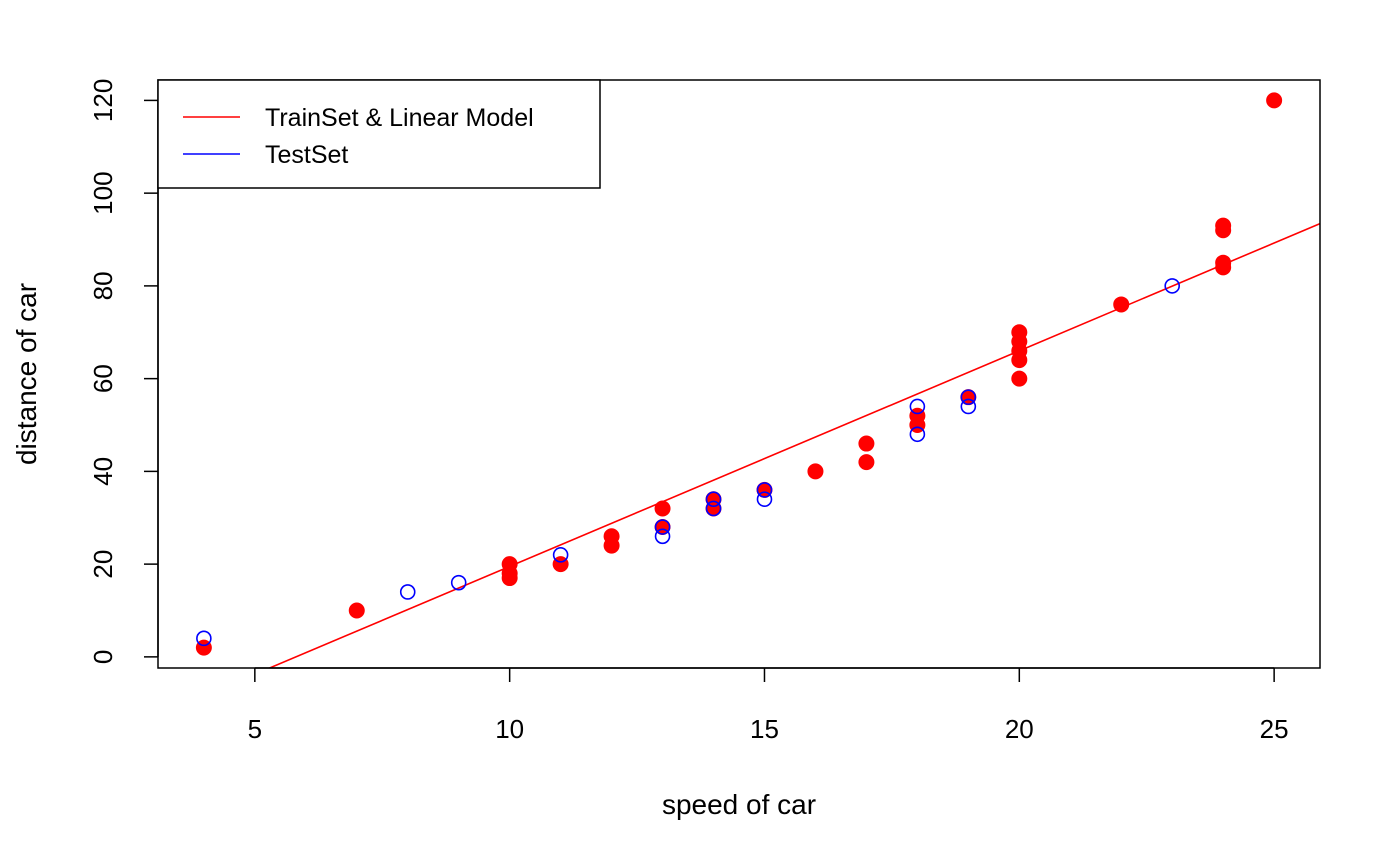 The height and width of the screenshot is (865, 1400). Describe the element at coordinates (103, 657) in the screenshot. I see `y-tick-label: 0` at that location.